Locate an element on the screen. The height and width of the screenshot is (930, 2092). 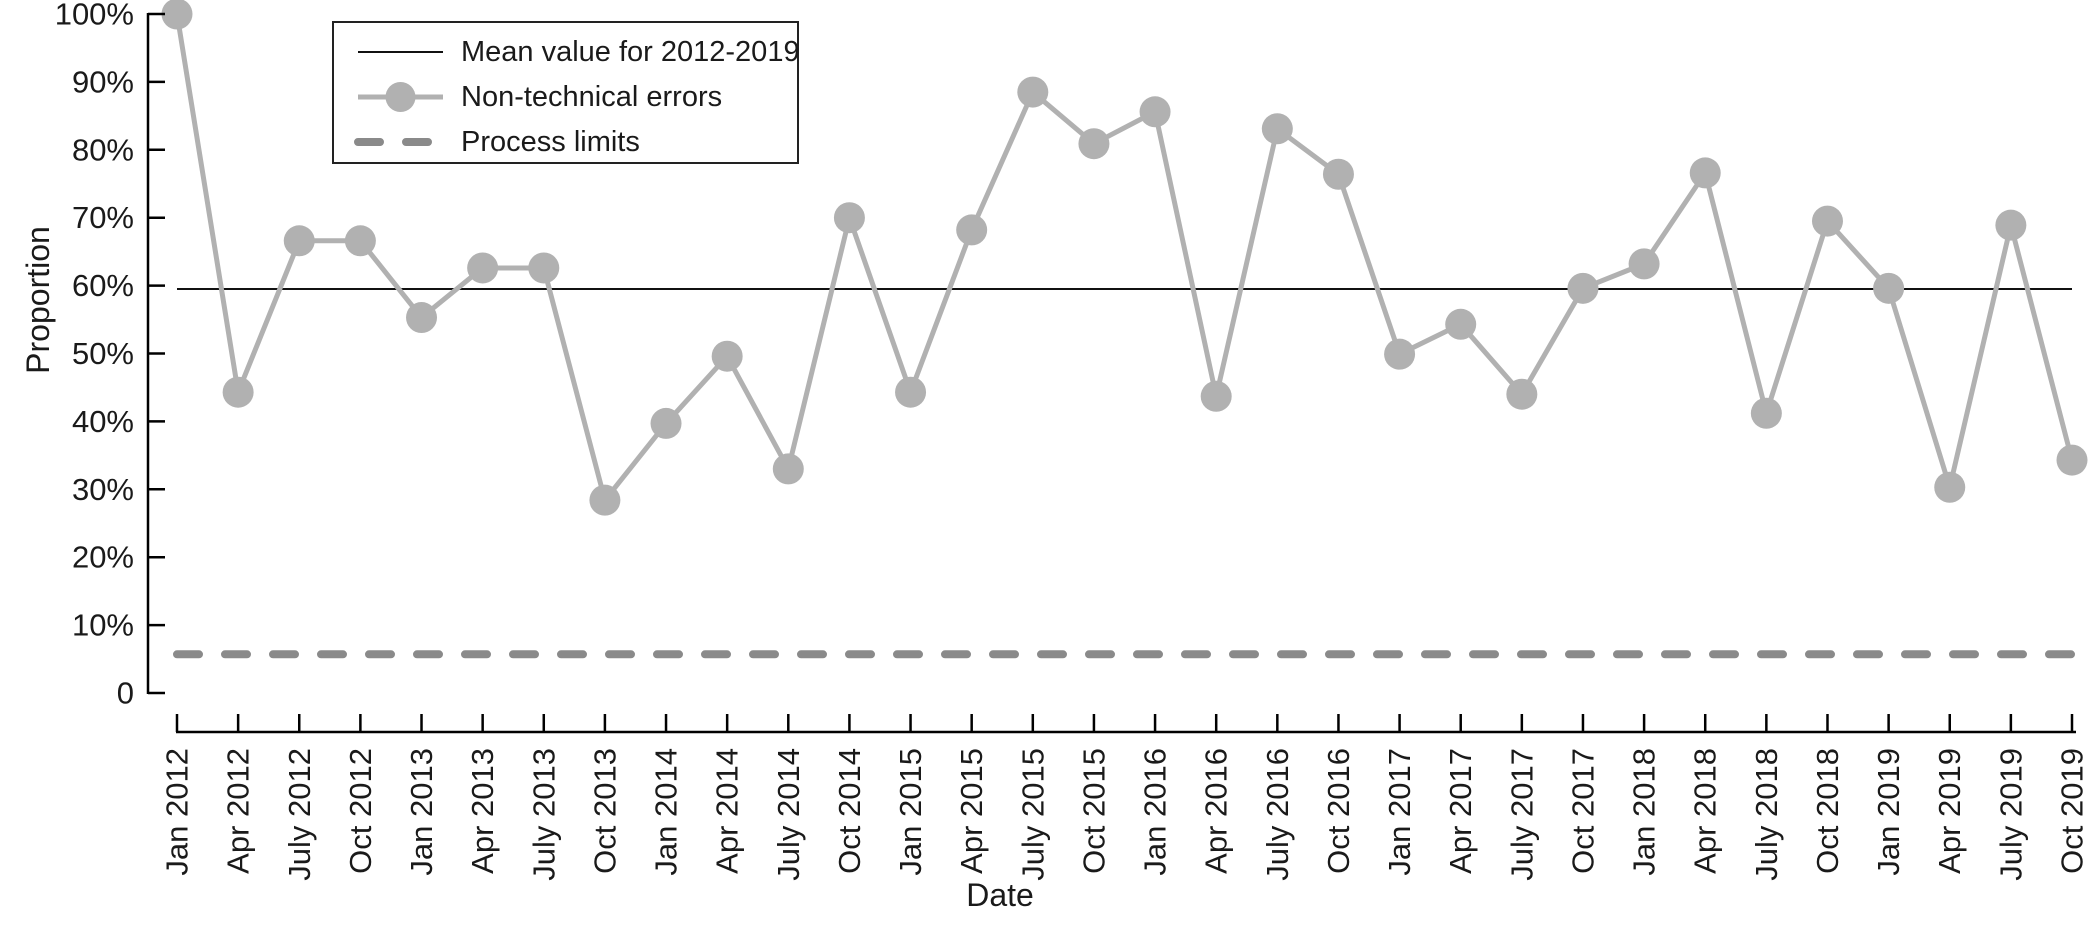
x-tick-label: Apr 2016 is located at coordinates (1216, 811).